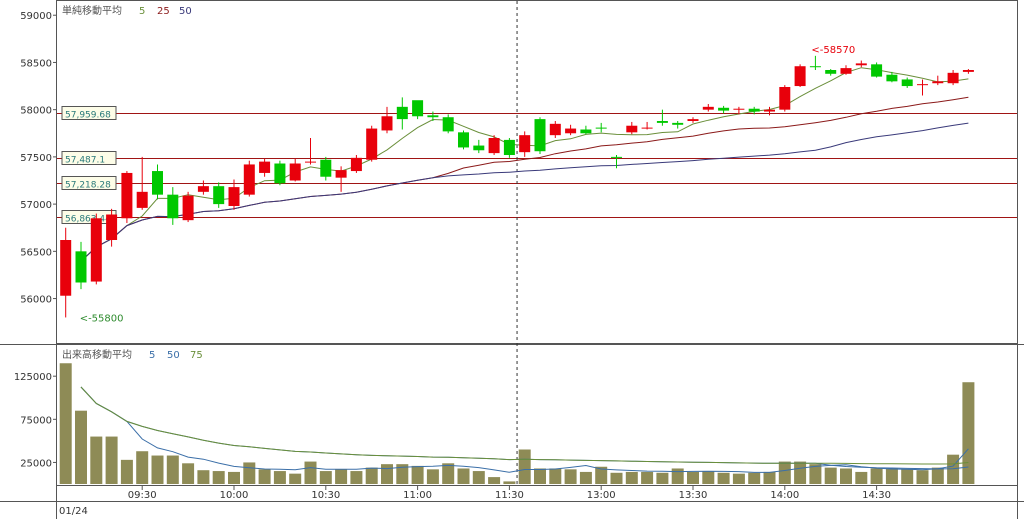  I want to click on time-tick-label: 14:00, so click(784, 495).